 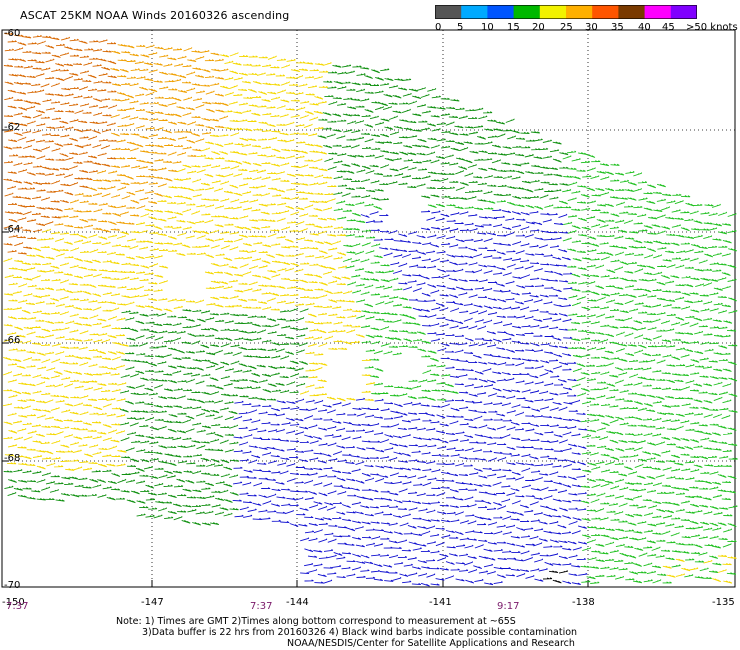 What do you see at coordinates (591, 27) in the screenshot?
I see `colorbar-label: 30` at bounding box center [591, 27].